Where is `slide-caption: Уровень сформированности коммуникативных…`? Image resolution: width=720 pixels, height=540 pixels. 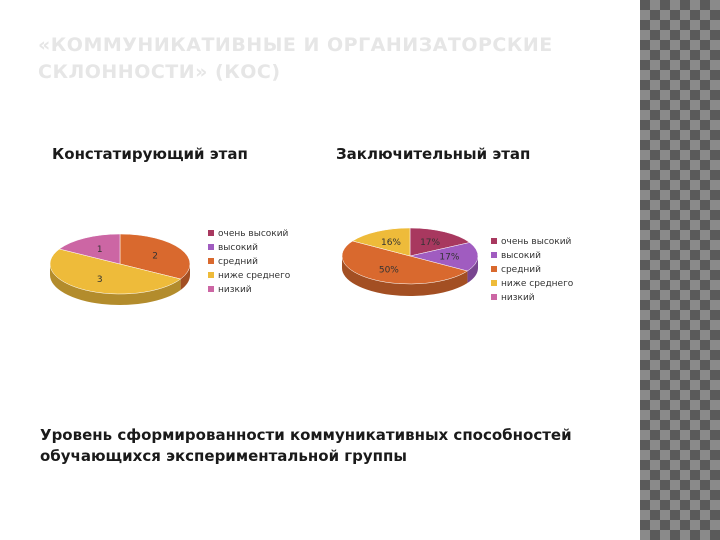
slide-caption: Уровень сформированности коммуникативных… is located at coordinates (306, 445).